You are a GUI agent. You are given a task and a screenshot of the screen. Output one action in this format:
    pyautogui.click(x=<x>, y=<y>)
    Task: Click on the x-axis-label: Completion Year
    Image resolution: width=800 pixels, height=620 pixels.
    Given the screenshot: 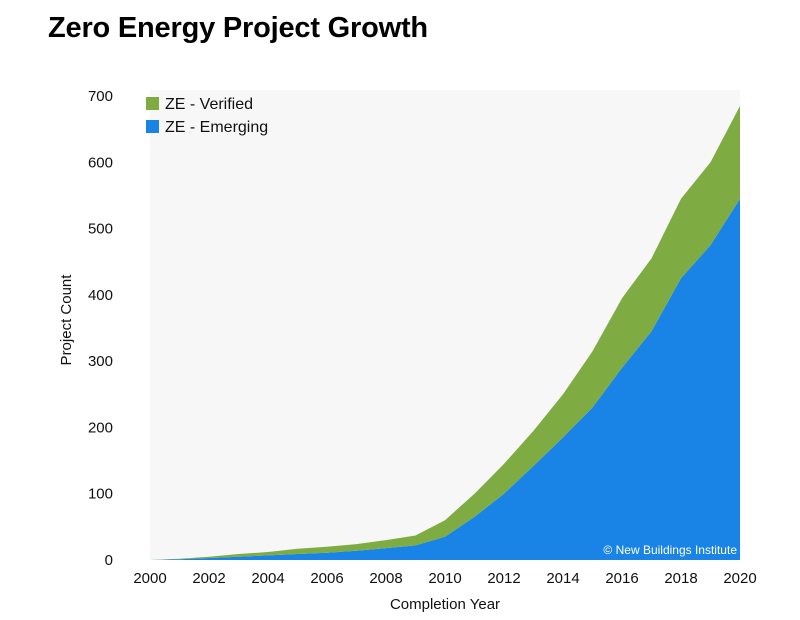 What is the action you would take?
    pyautogui.click(x=445, y=604)
    